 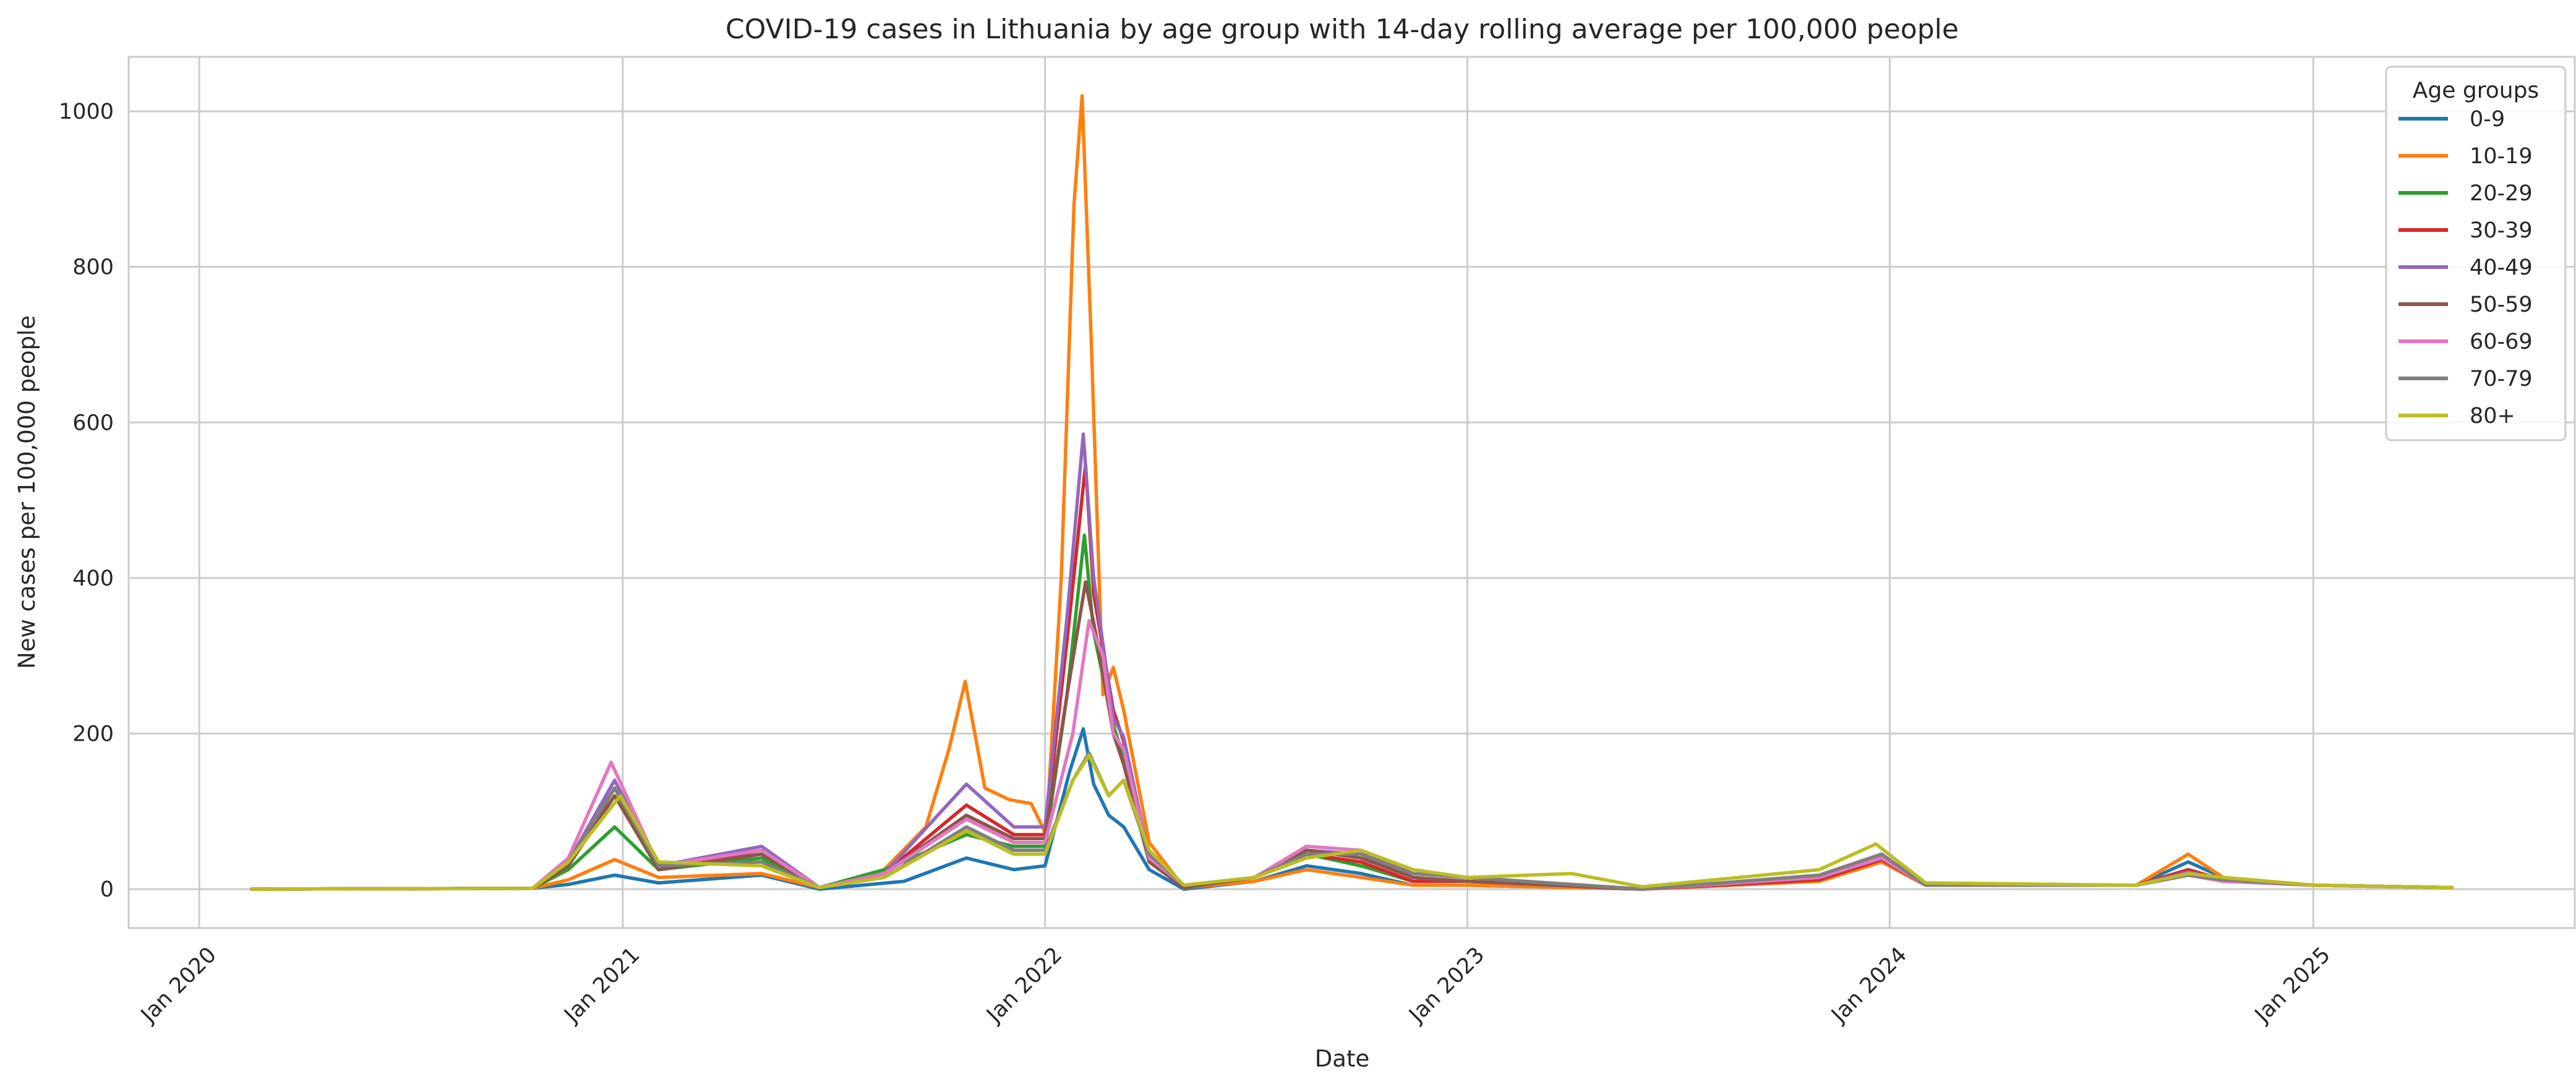 What do you see at coordinates (2502, 379) in the screenshot?
I see `legend-label: 70-79` at bounding box center [2502, 379].